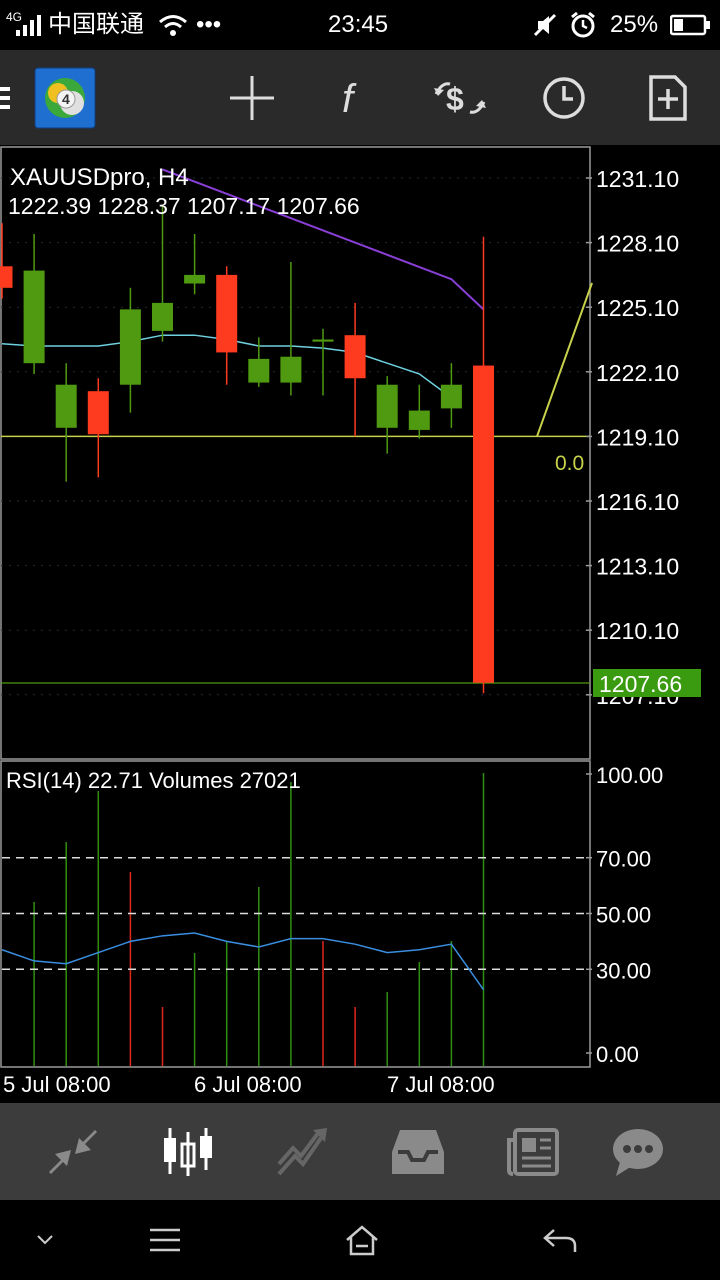 The image size is (720, 1280). I want to click on news-icon, so click(533, 1151).